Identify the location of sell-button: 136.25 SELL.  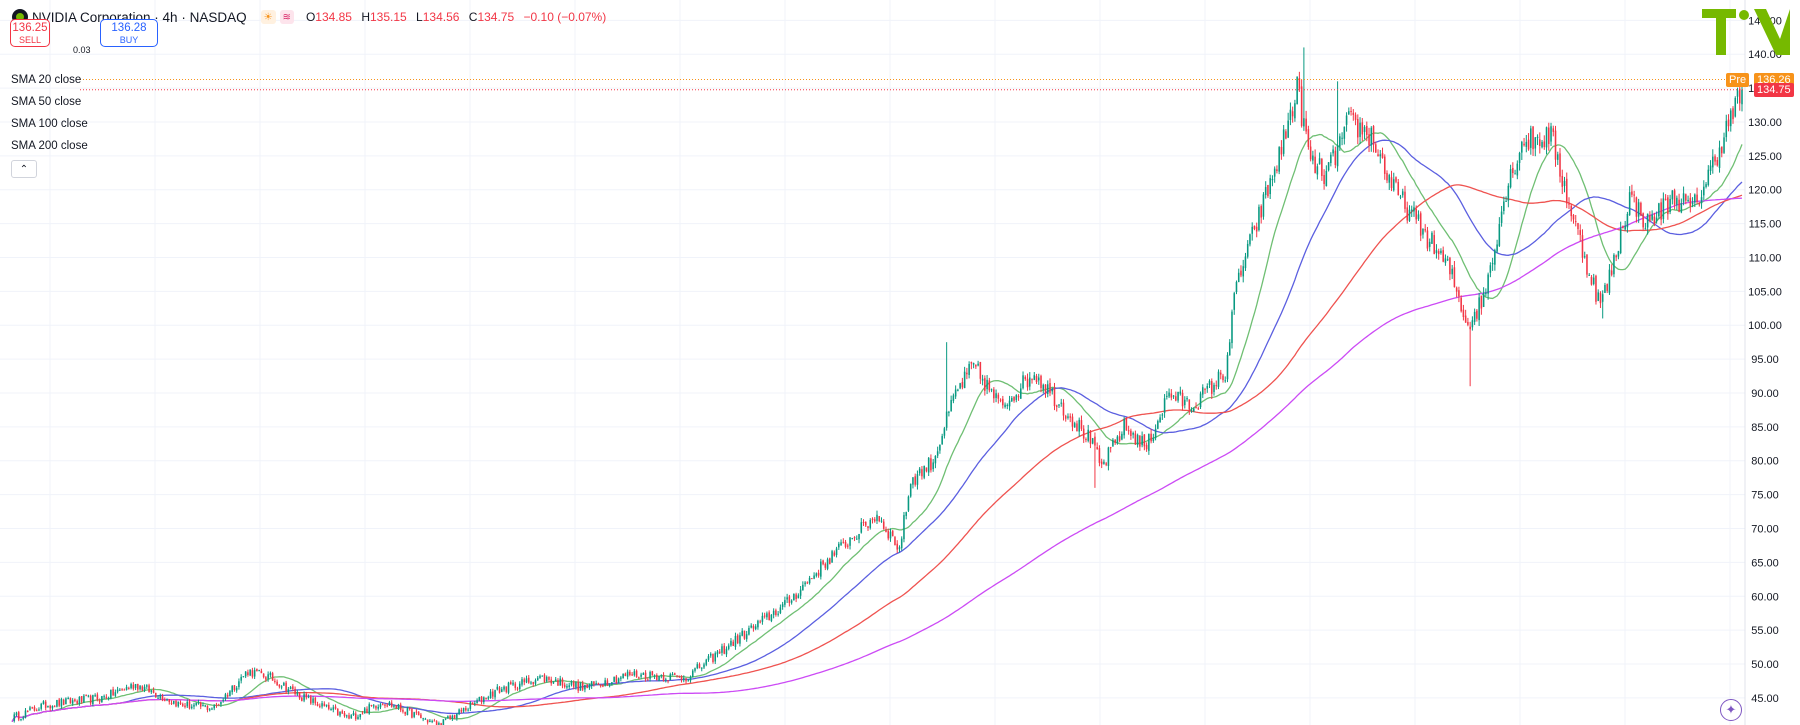
(30, 33).